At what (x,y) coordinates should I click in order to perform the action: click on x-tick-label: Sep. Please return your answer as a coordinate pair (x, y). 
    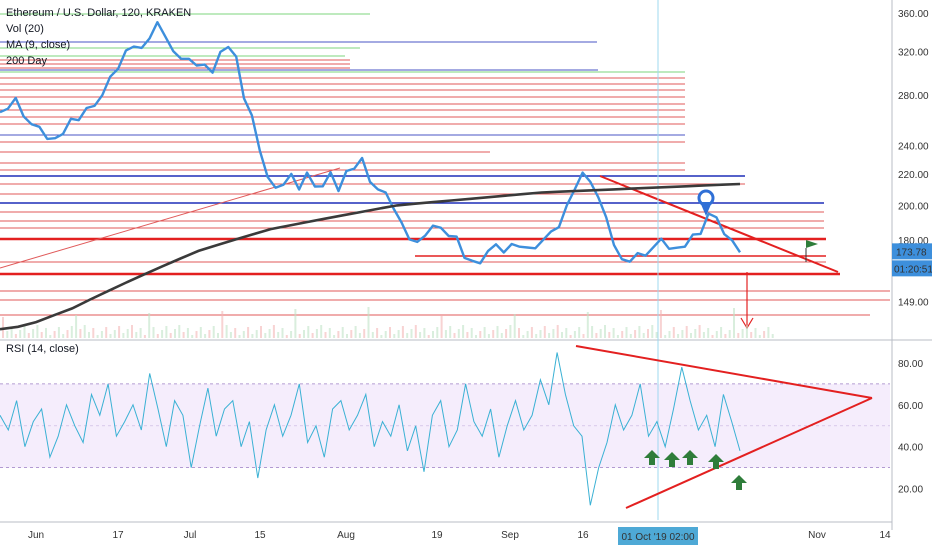
    Looking at the image, I should click on (510, 535).